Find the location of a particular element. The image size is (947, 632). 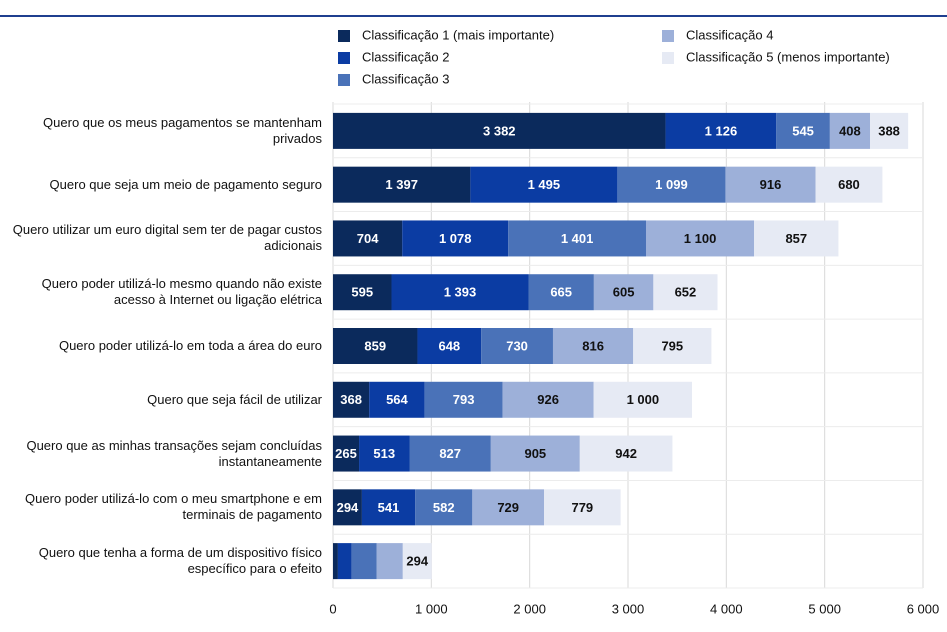

value-label: 680 is located at coordinates (849, 184).